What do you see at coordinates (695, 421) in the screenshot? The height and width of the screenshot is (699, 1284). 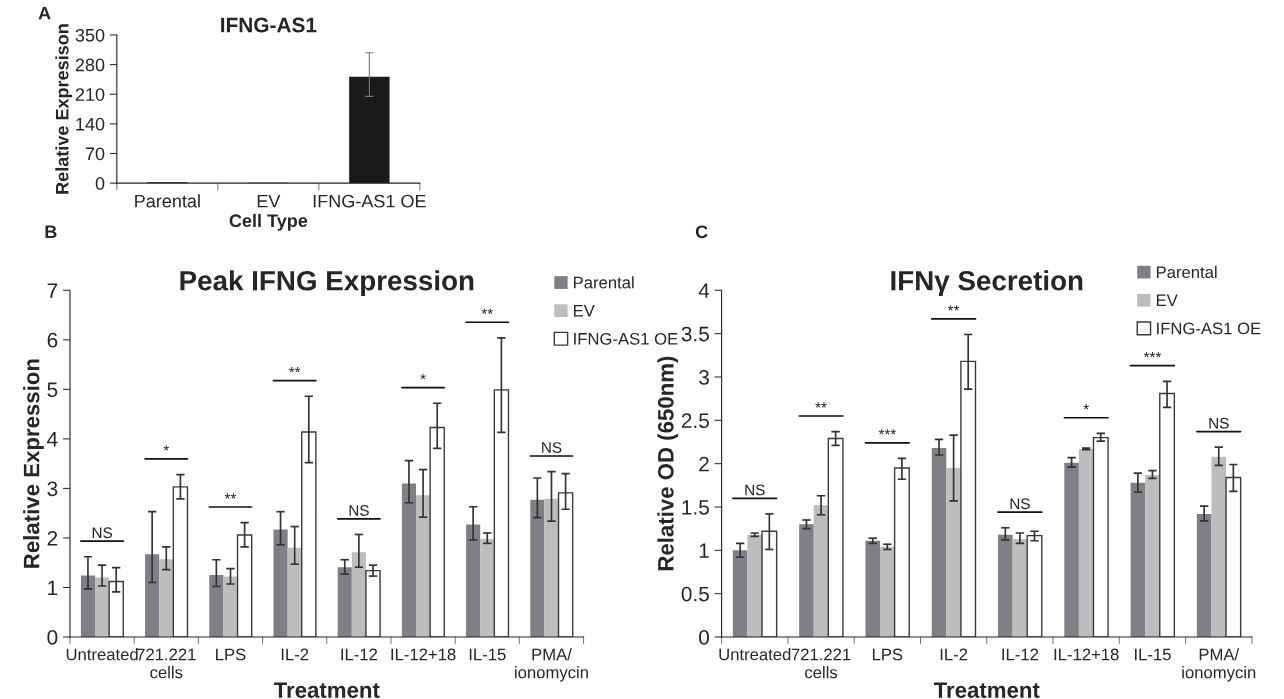 I see `y-tick-label: 2.5` at bounding box center [695, 421].